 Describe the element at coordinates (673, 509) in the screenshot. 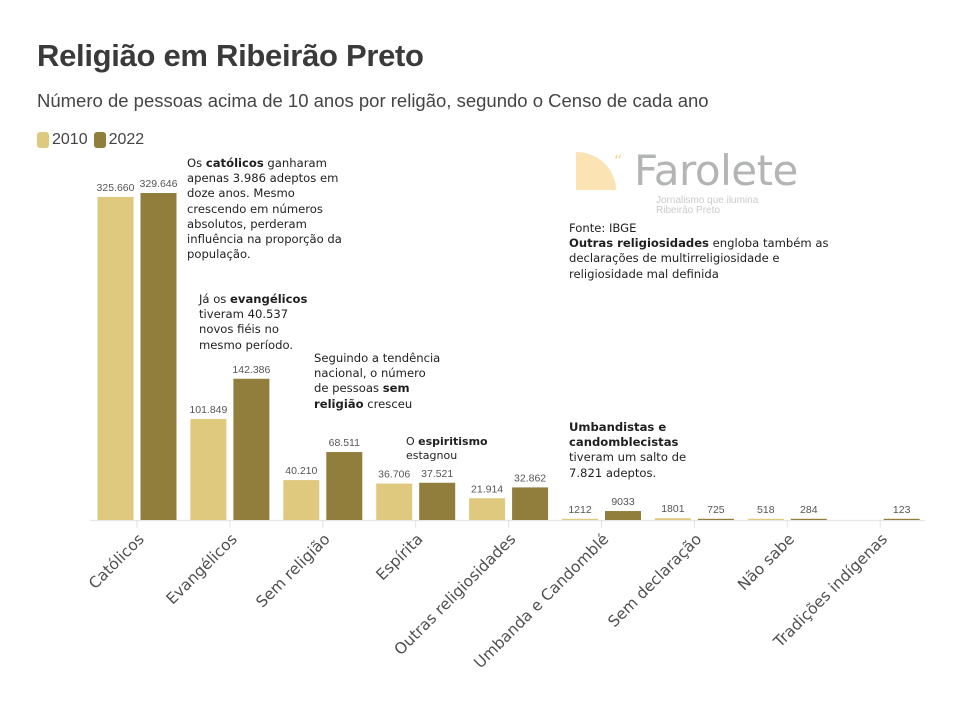

I see `bar-value-label: 1801` at that location.